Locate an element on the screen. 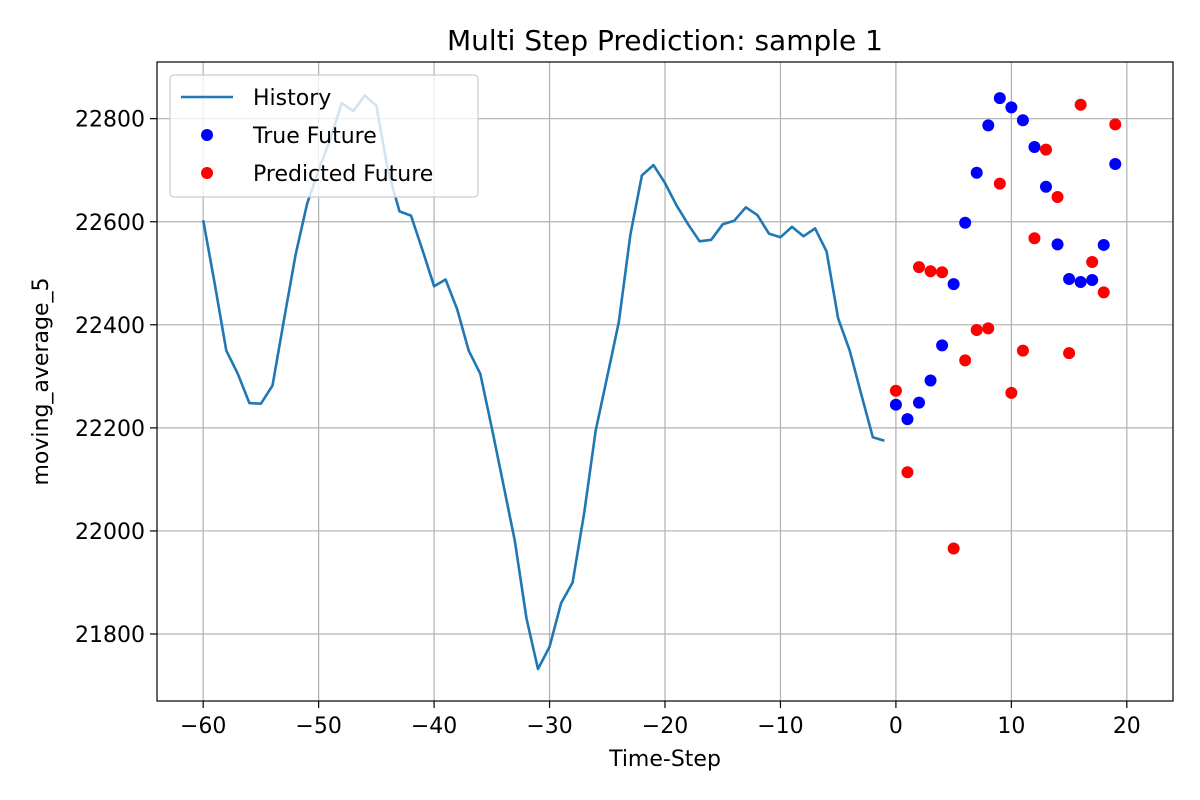  y-tick-label: 21800 is located at coordinates (110, 635).